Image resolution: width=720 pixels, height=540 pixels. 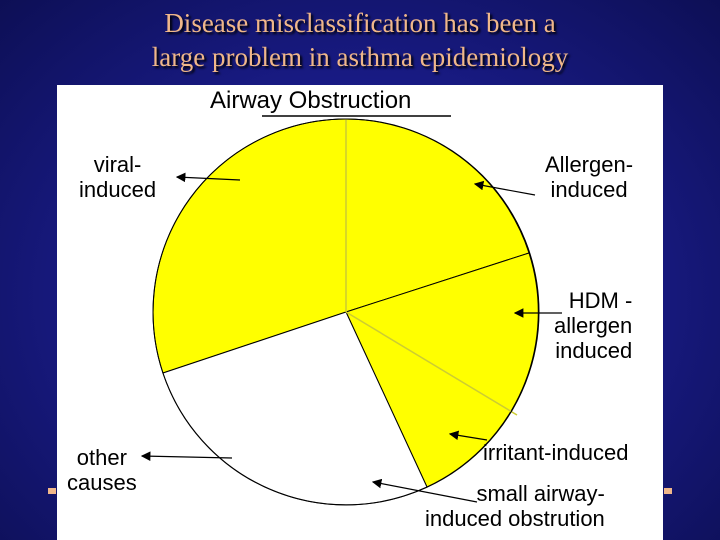 What do you see at coordinates (424, 490) in the screenshot?
I see `arrow-small-airway` at bounding box center [424, 490].